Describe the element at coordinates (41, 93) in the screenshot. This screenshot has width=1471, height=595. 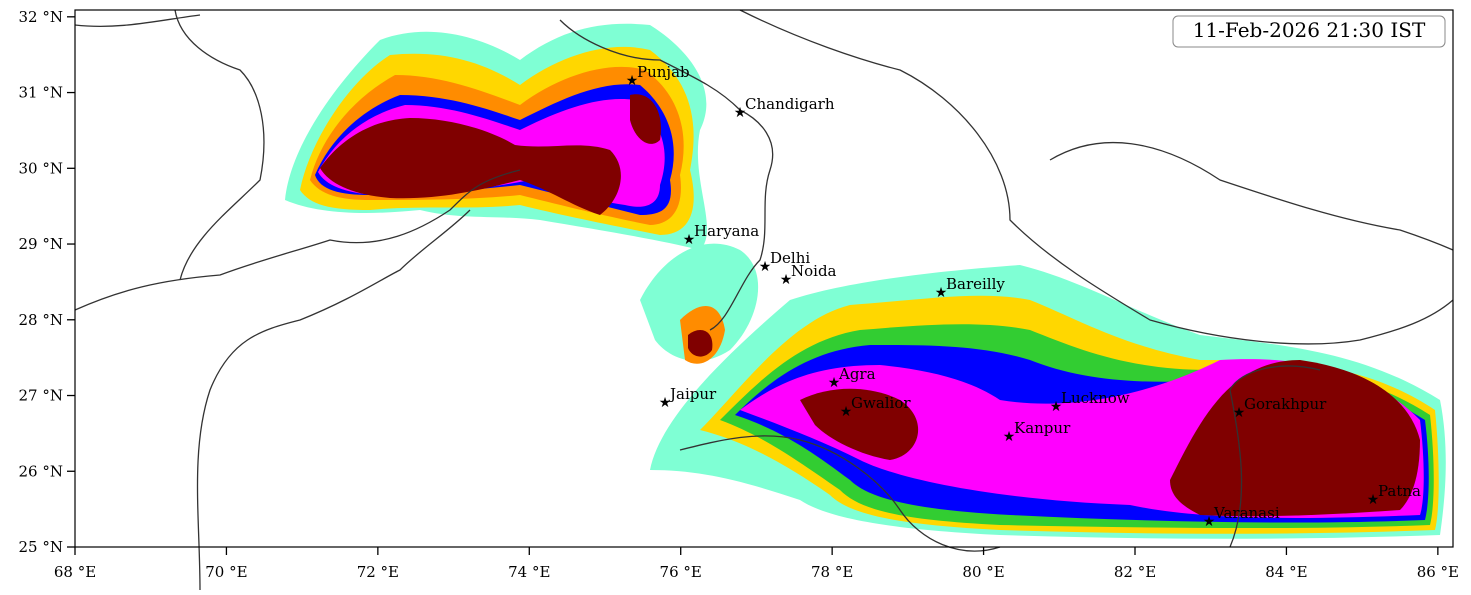
I see `y-tick-label: 31 °N` at that location.